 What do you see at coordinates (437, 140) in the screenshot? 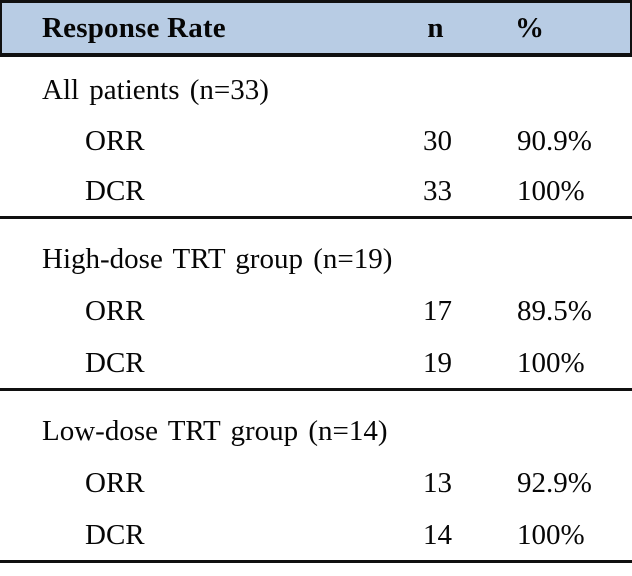
I see `cell-n: 30` at bounding box center [437, 140].